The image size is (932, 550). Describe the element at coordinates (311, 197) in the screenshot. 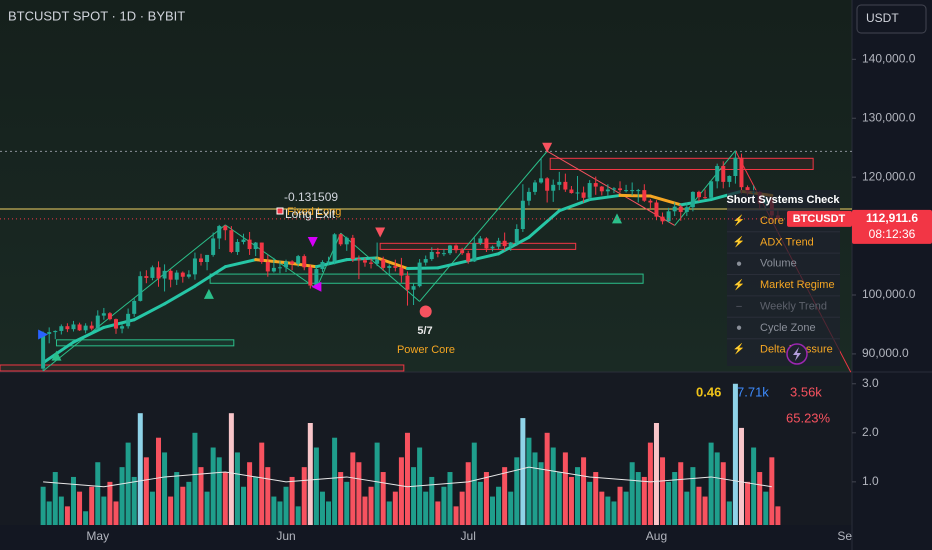

I see `annotation: -0.131509` at that location.